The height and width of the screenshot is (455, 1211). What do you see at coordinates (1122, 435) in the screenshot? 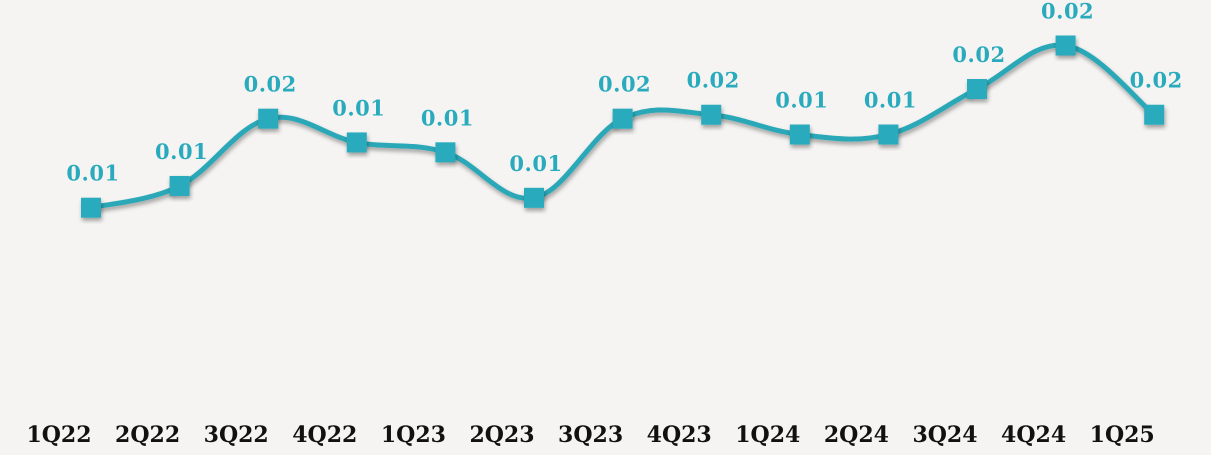
I see `x-axis-tick-label: 1Q25` at bounding box center [1122, 435].